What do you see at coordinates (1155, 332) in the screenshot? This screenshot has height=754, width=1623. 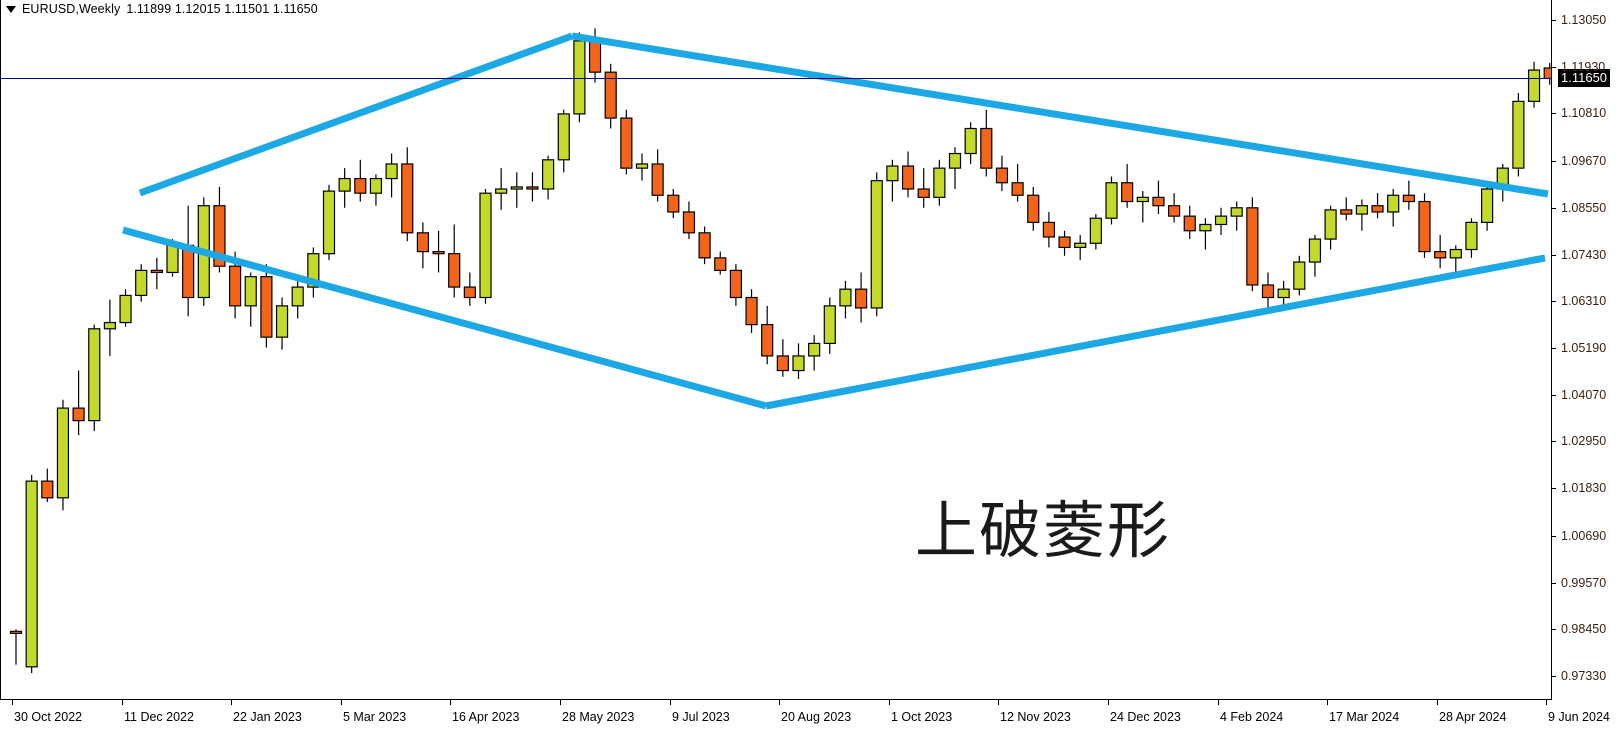 I see `trendline-lower-right-leg` at bounding box center [1155, 332].